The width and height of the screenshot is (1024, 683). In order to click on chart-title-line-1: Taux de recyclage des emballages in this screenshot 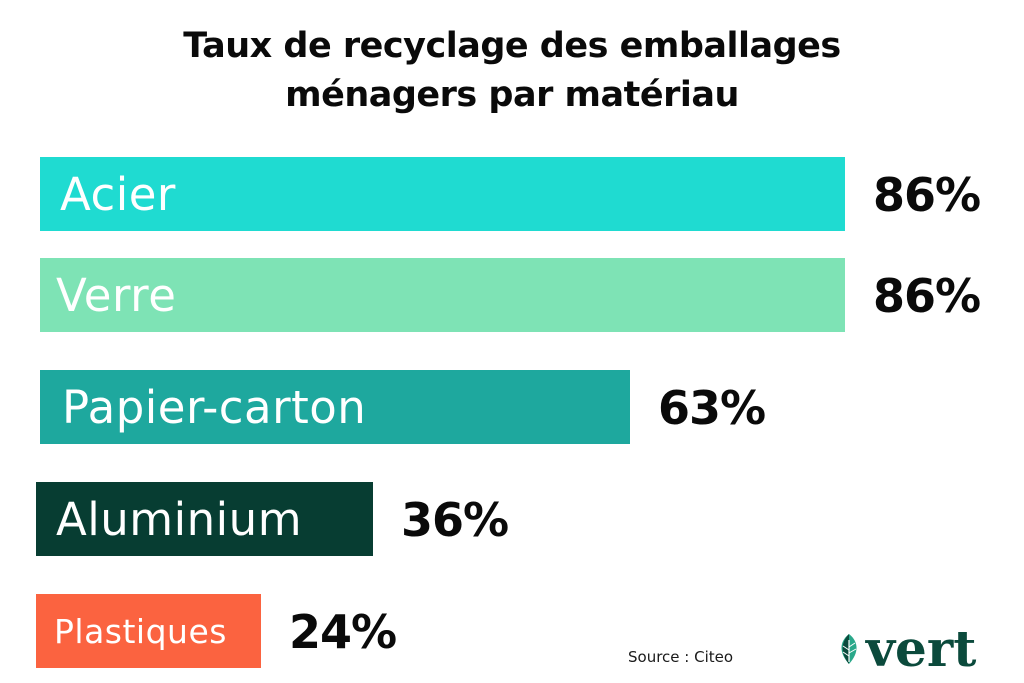, I will do `click(512, 46)`.